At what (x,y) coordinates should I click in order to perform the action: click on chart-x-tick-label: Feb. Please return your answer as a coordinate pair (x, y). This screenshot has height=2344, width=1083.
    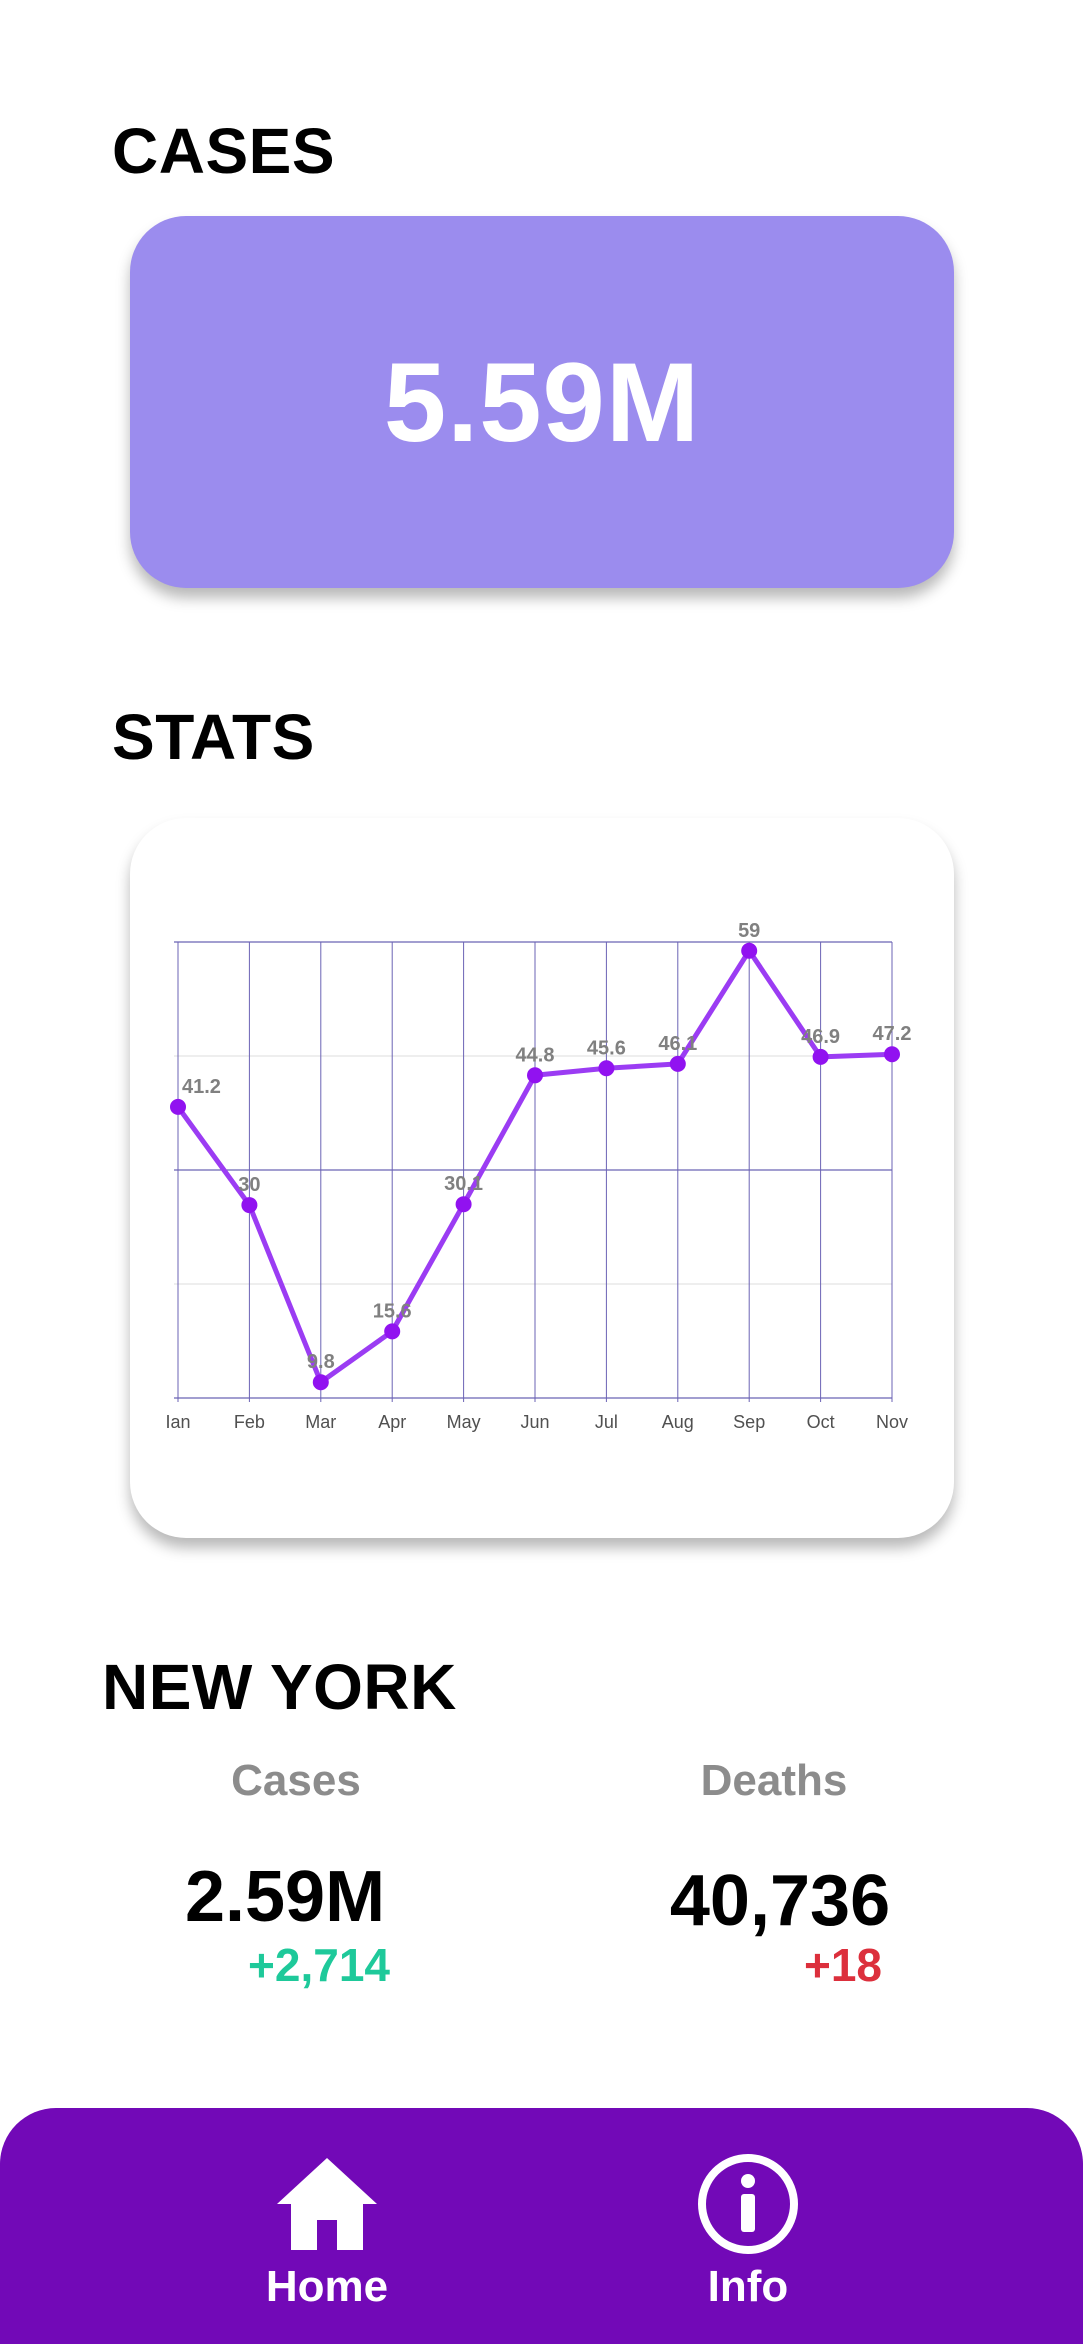
    Looking at the image, I should click on (249, 1422).